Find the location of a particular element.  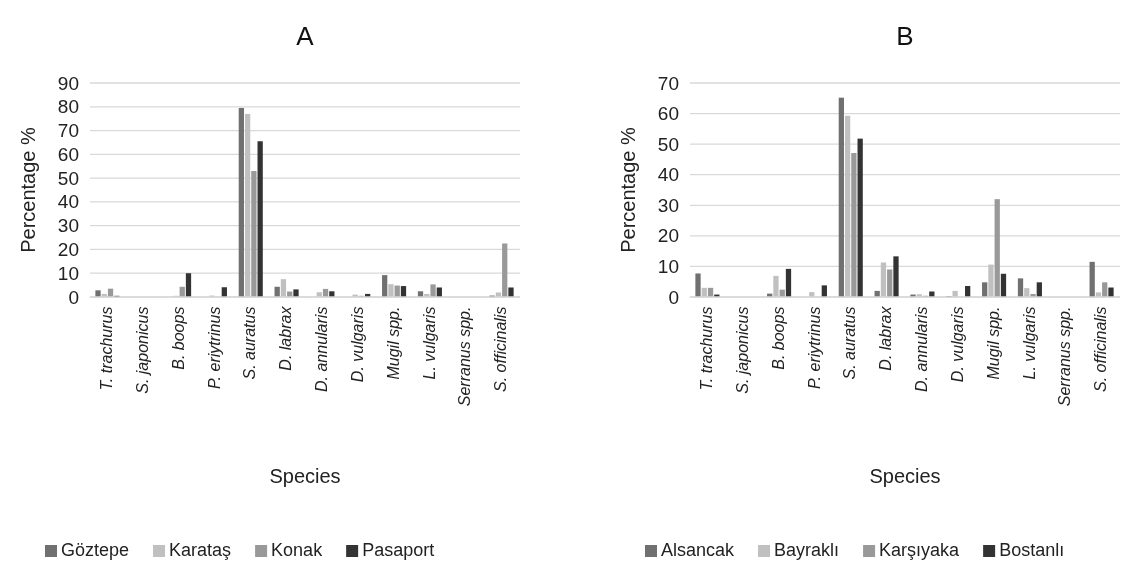

legend-label: Karataş is located at coordinates (200, 549).